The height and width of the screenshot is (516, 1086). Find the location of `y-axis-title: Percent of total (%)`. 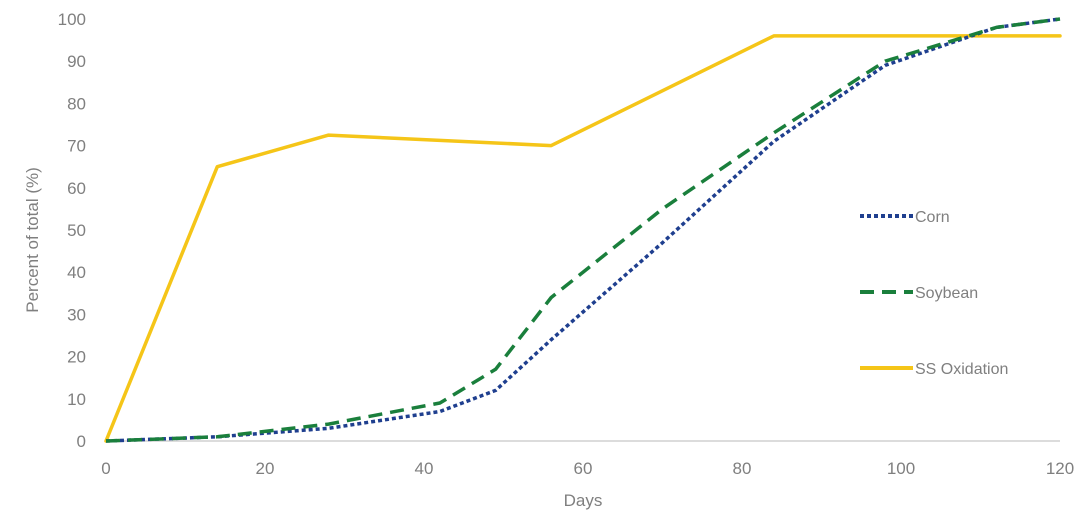

y-axis-title: Percent of total (%) is located at coordinates (32, 240).